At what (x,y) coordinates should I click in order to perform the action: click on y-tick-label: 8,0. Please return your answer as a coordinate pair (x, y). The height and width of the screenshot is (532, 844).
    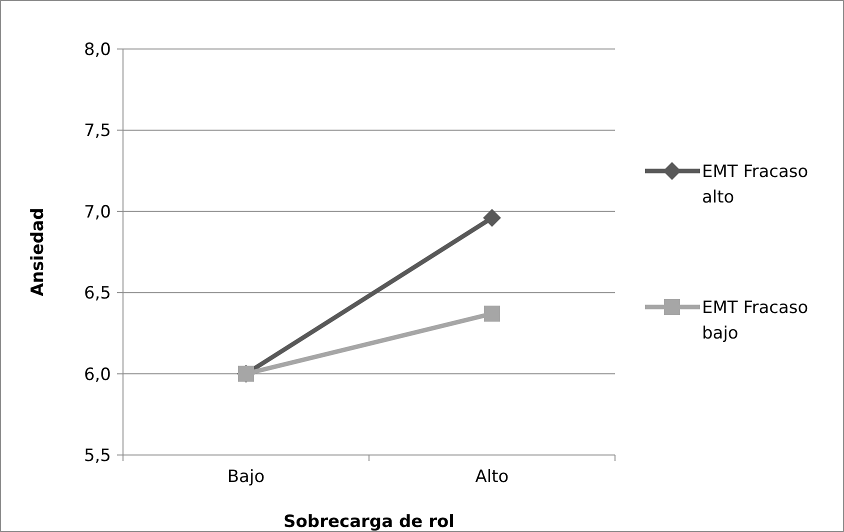
    Looking at the image, I should click on (97, 50).